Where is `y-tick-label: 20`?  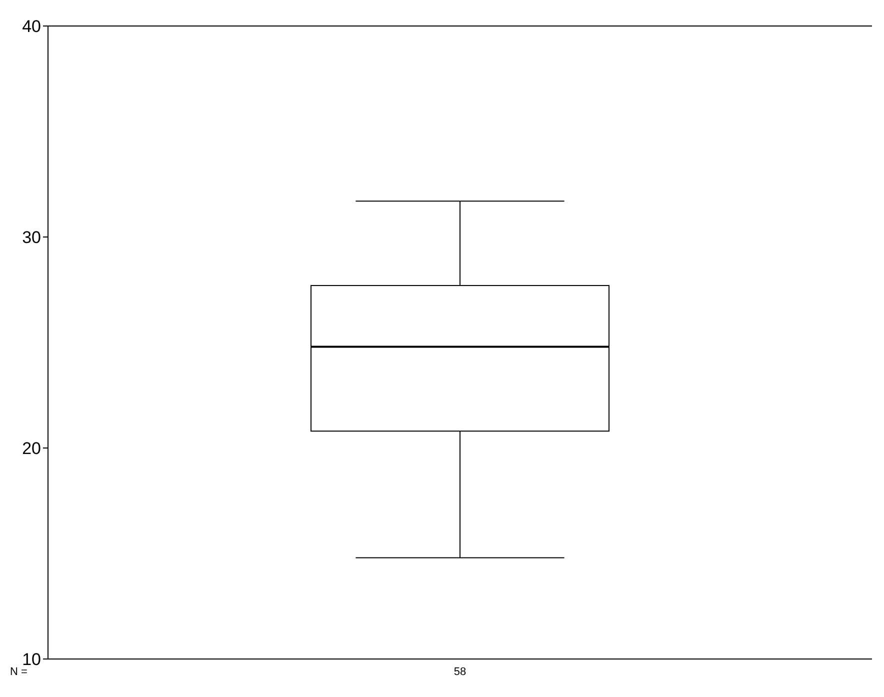 y-tick-label: 20 is located at coordinates (31, 448).